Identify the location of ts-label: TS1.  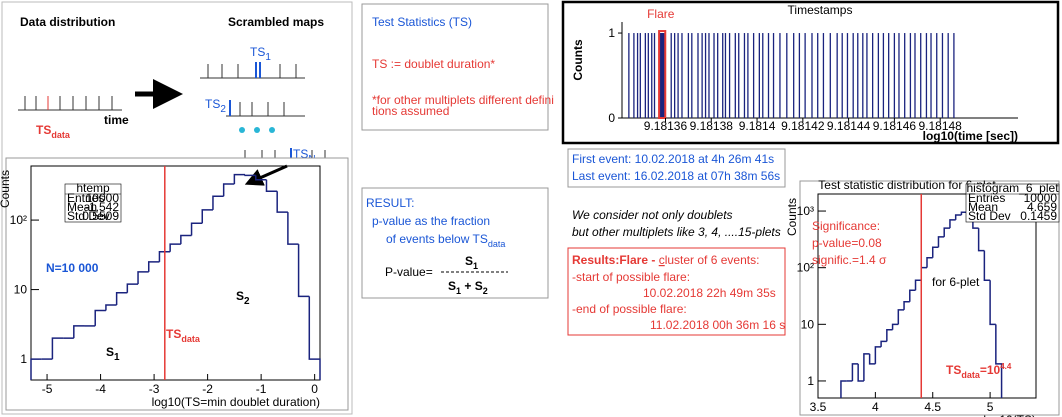
(260, 54).